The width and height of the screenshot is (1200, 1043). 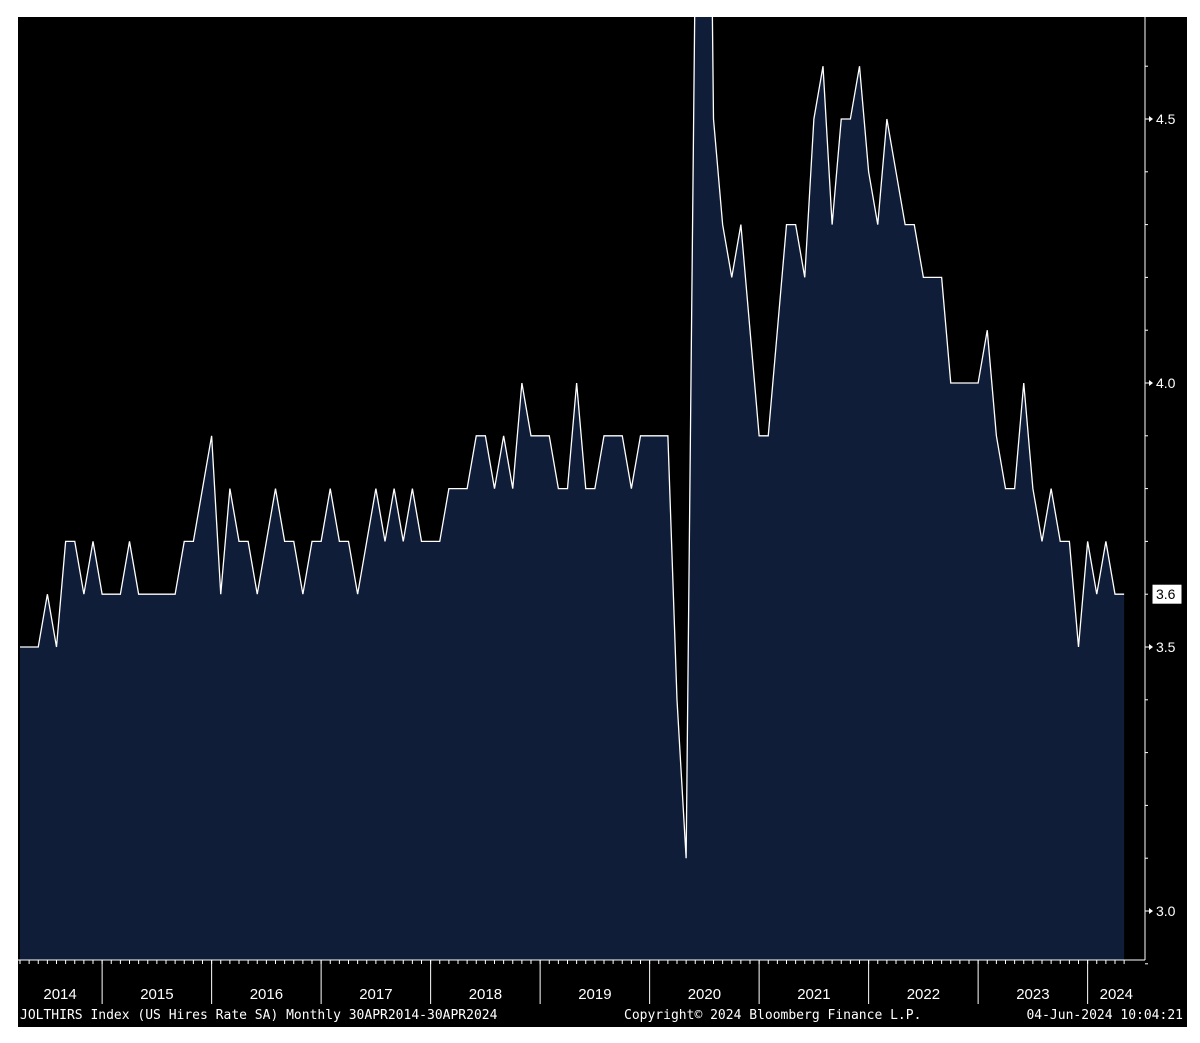 I want to click on x-tick-label: 2014, so click(x=59, y=994).